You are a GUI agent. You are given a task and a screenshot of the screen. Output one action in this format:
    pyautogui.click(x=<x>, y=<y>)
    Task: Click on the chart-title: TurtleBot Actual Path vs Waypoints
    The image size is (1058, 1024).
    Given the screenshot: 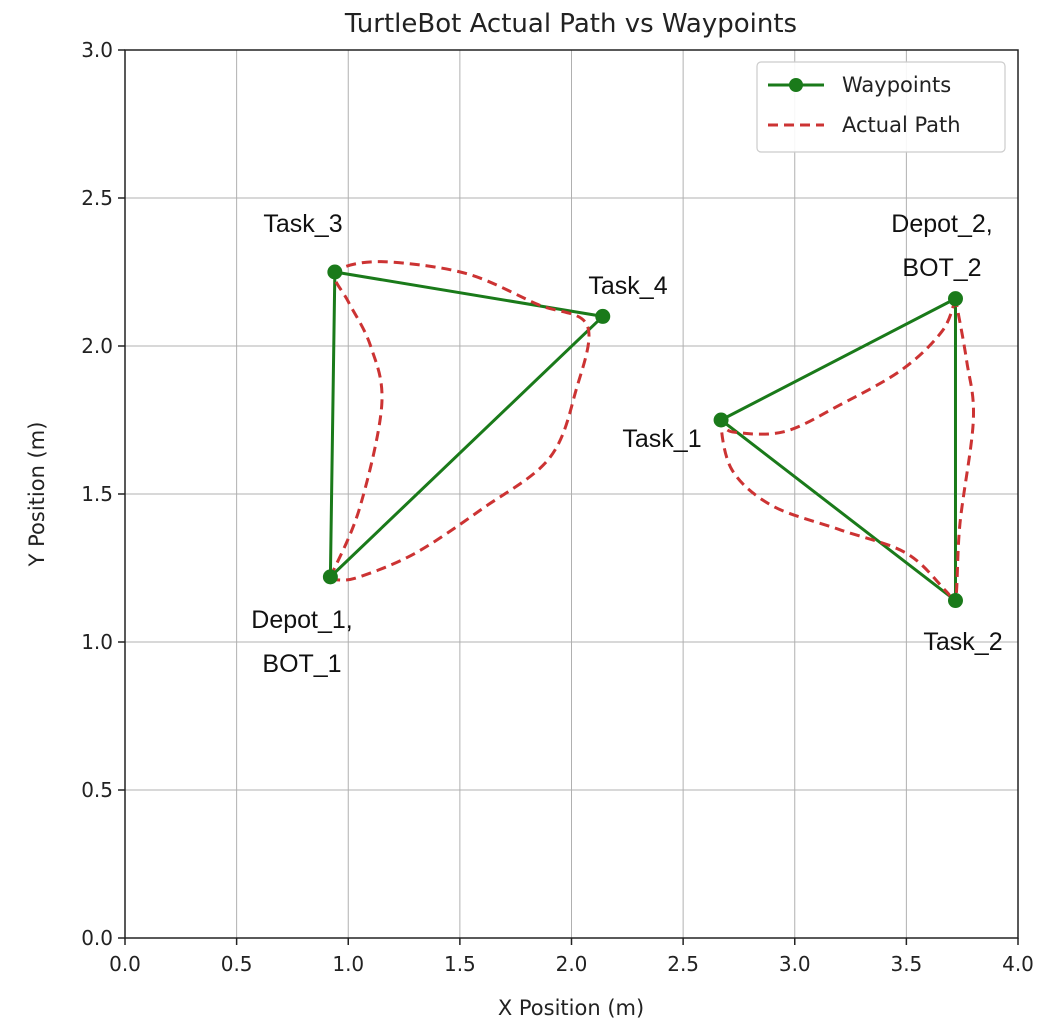 What is the action you would take?
    pyautogui.click(x=570, y=24)
    